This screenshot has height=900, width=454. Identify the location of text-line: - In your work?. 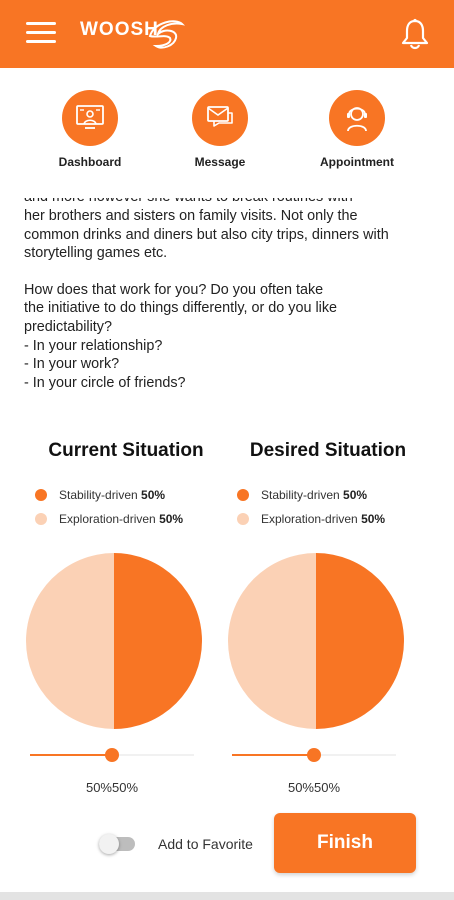
(72, 364).